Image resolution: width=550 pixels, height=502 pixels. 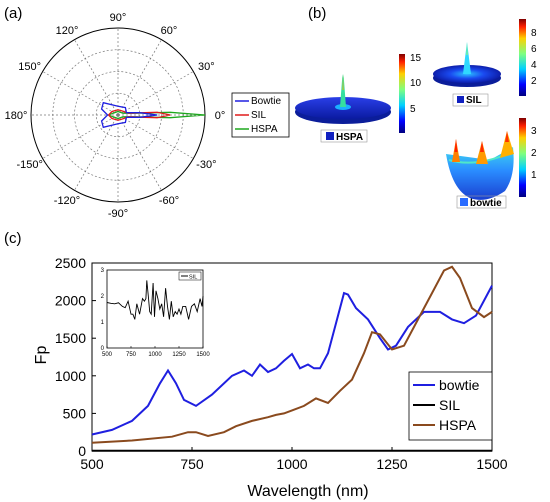 What do you see at coordinates (103, 349) in the screenshot?
I see `inset-y-tick-label: 0` at bounding box center [103, 349].